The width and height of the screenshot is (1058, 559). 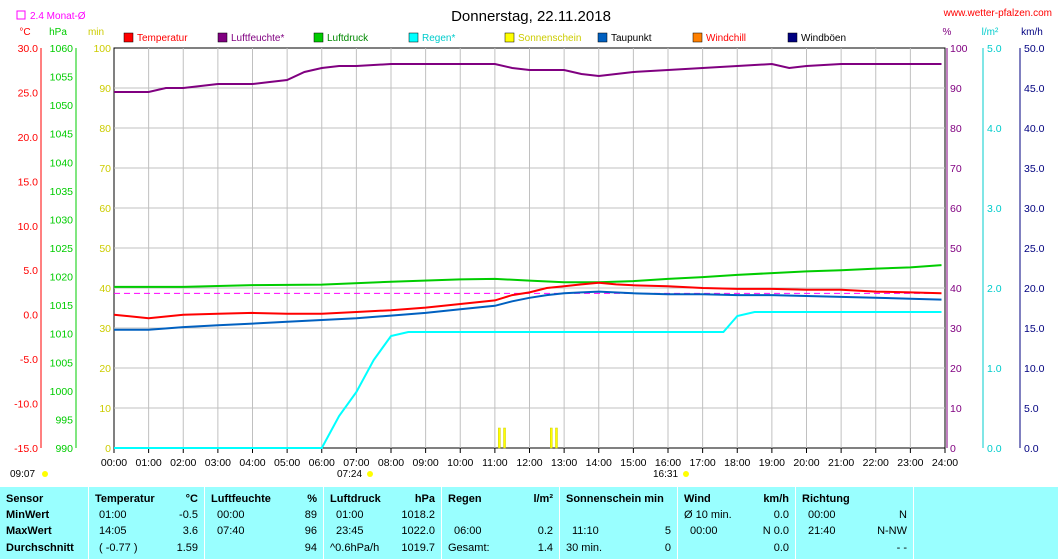 What do you see at coordinates (418, 515) in the screenshot?
I see `pressure-min-value: 1018.2` at bounding box center [418, 515].